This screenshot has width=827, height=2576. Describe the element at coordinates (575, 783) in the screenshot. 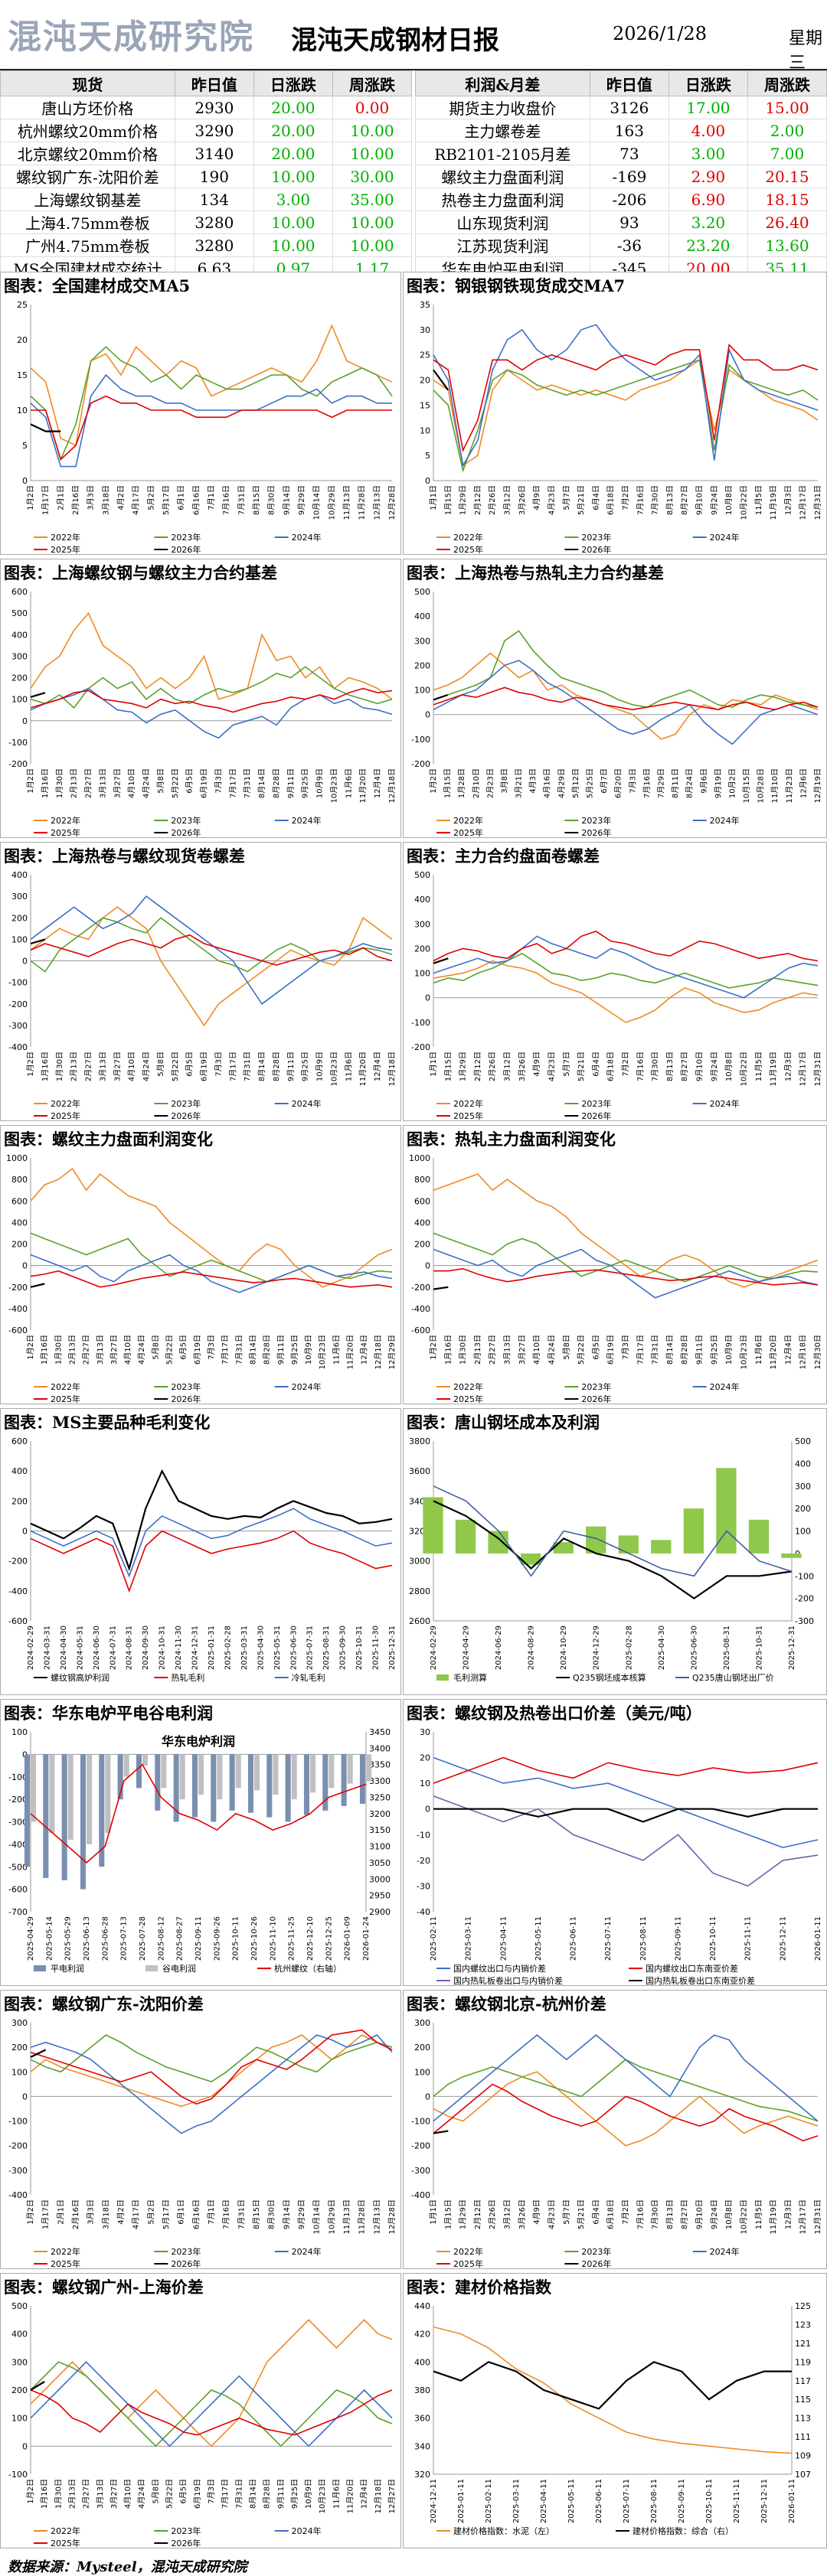

I see `x-tick-label: 5月12日` at that location.